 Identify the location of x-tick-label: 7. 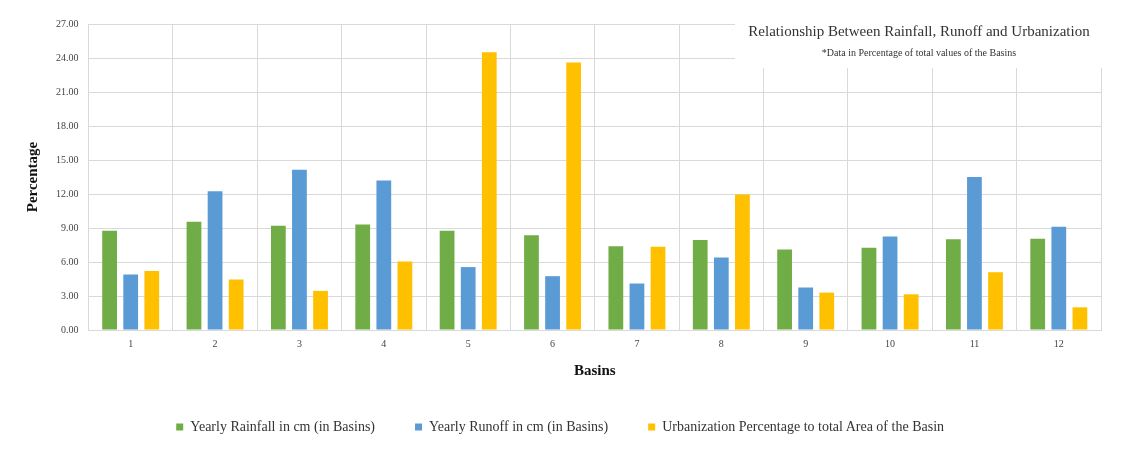
(637, 343).